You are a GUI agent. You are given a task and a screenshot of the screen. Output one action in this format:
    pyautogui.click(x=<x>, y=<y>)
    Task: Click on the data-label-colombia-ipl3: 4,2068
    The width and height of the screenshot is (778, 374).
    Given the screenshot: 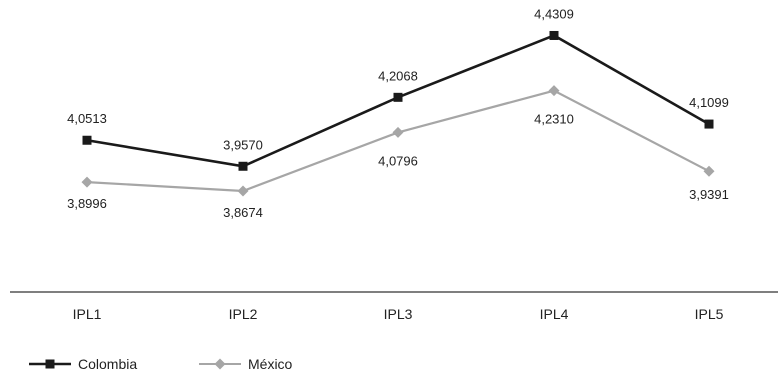 What is the action you would take?
    pyautogui.click(x=398, y=75)
    